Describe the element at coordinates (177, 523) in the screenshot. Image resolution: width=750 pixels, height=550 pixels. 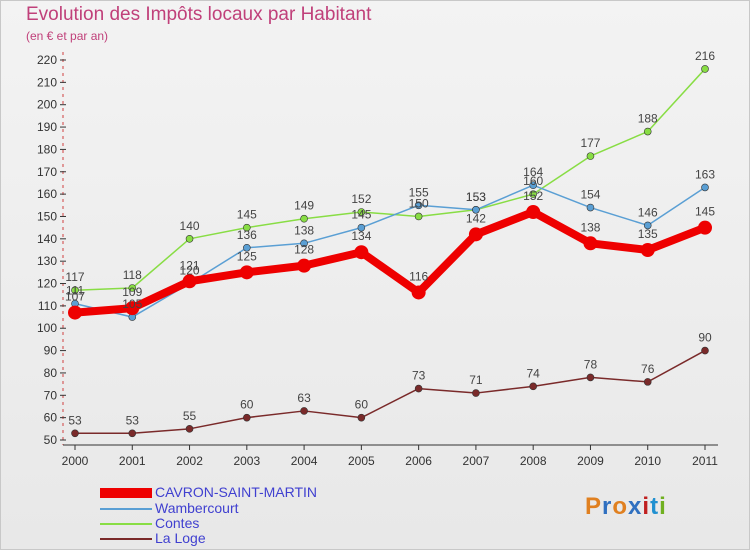
I see `legend-label-contes: Contes` at that location.